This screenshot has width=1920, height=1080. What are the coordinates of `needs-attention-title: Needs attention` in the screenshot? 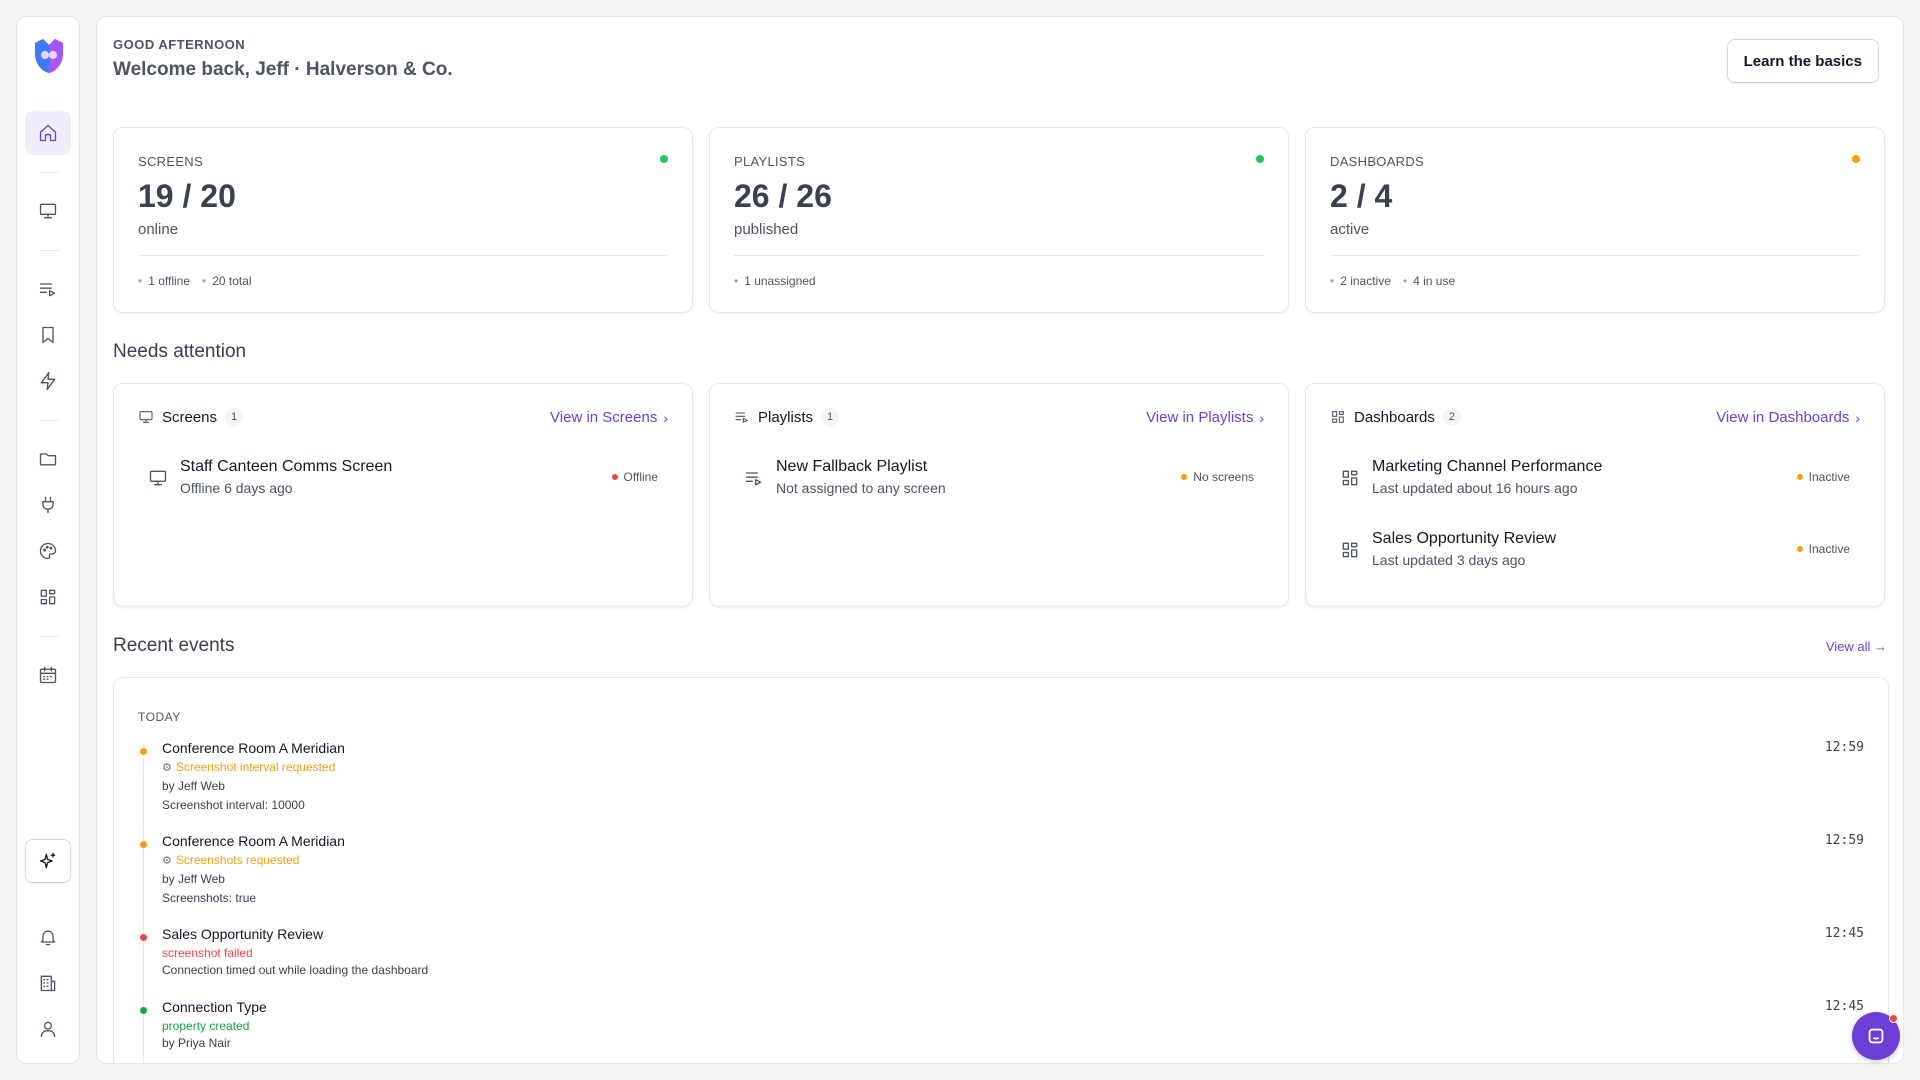 It's located at (180, 351).